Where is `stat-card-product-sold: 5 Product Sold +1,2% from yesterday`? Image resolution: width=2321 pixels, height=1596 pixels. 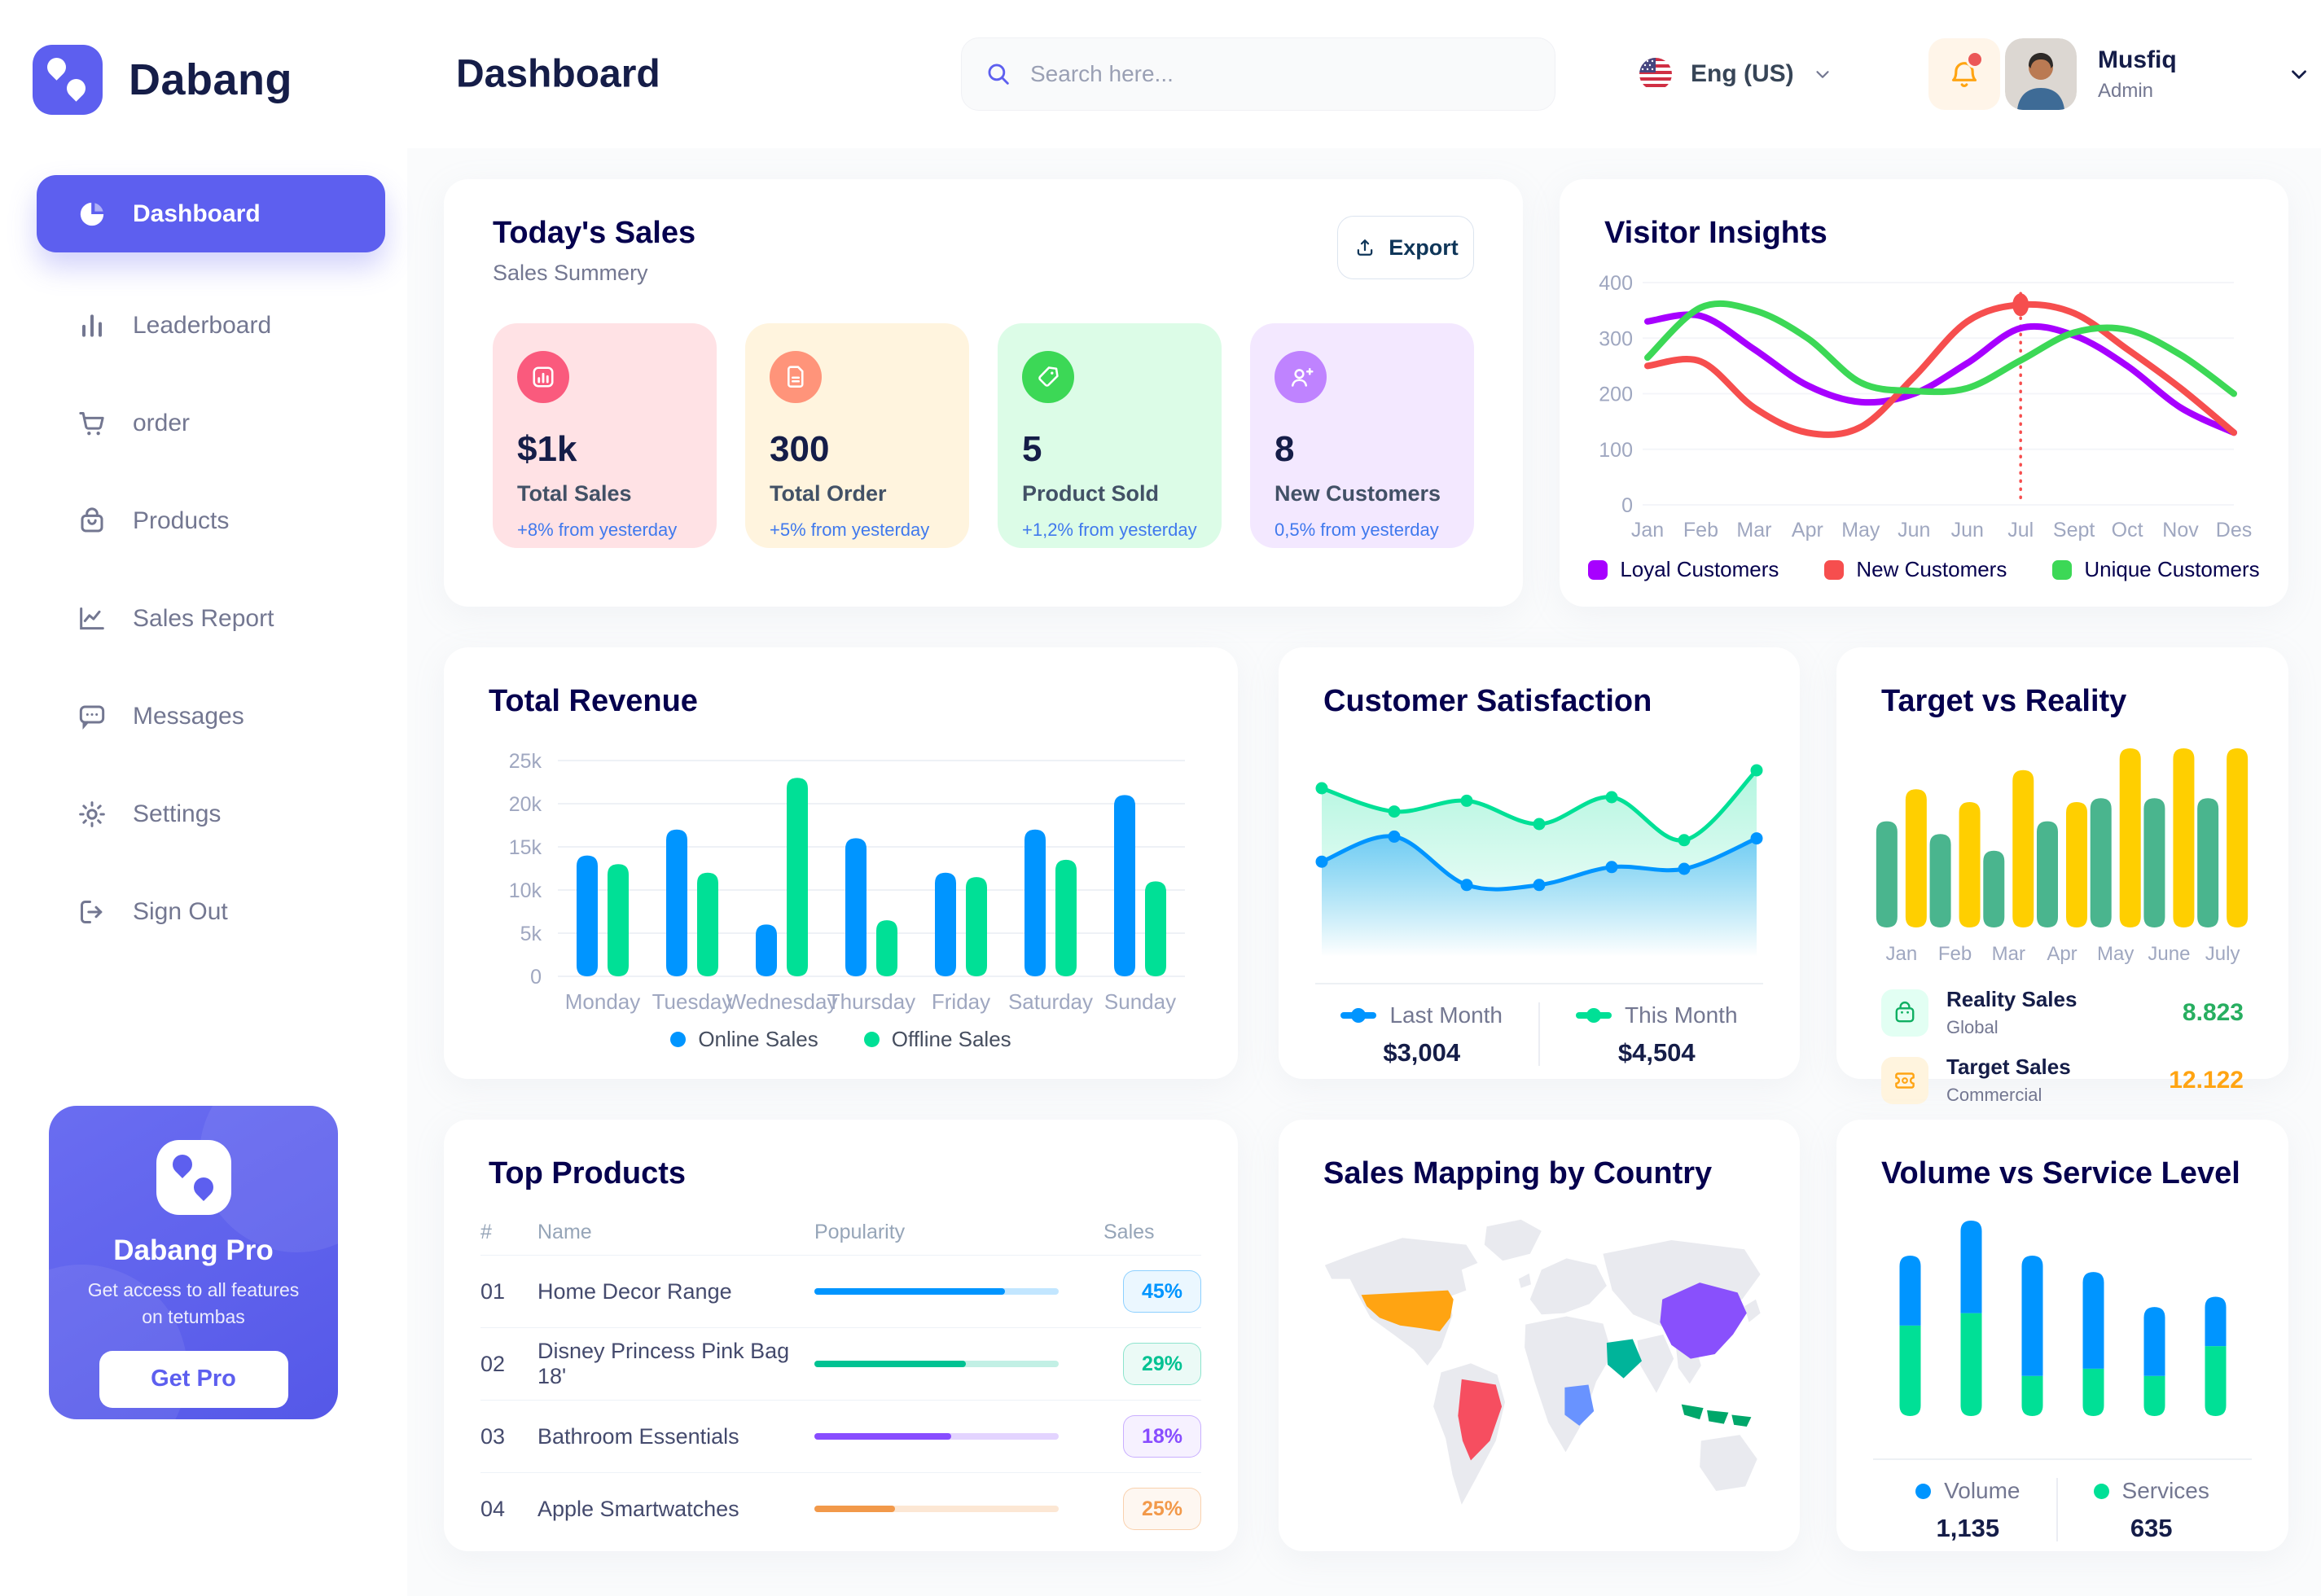
stat-card-product-sold: 5 Product Sold +1,2% from yesterday is located at coordinates (1110, 436).